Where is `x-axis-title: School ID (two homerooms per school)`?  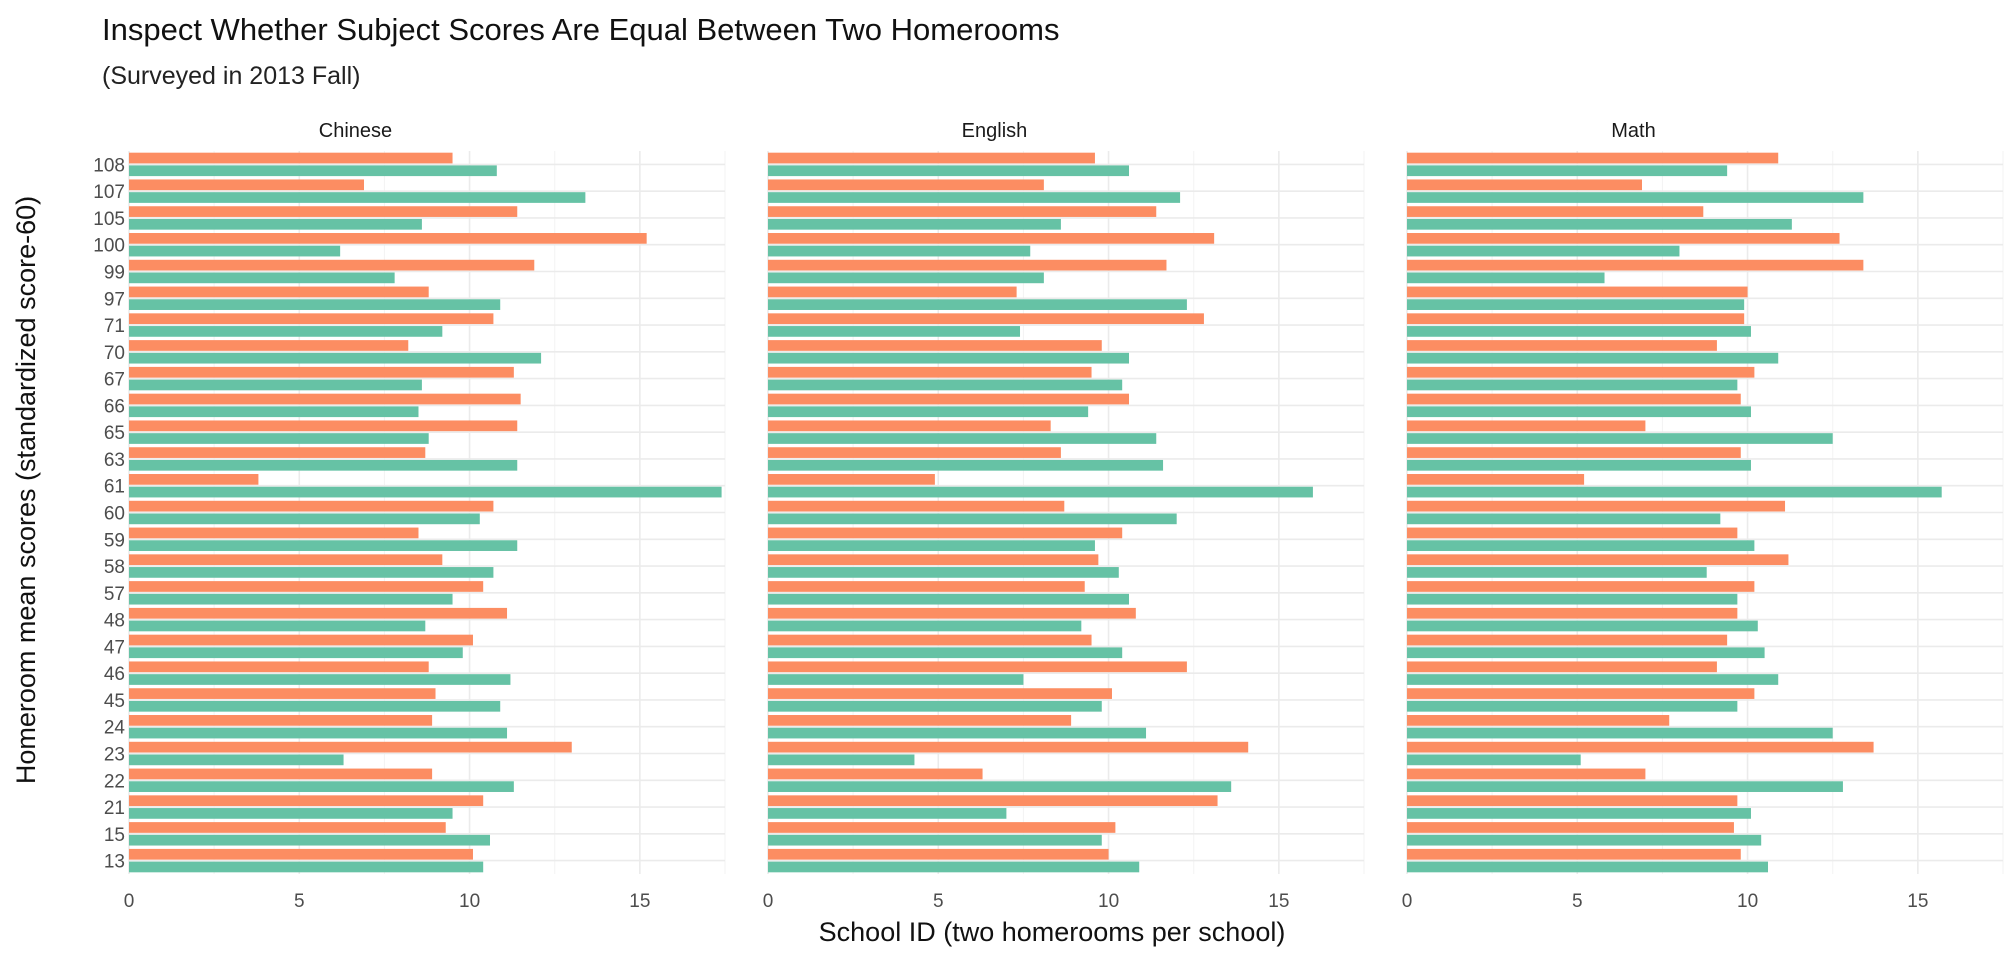
x-axis-title: School ID (two homerooms per school) is located at coordinates (1052, 932).